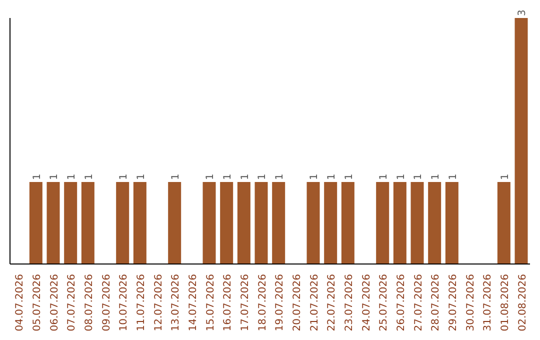 Image resolution: width=540 pixels, height=340 pixels. Describe the element at coordinates (54, 303) in the screenshot. I see `x-tick-label: 06.07.2026` at that location.